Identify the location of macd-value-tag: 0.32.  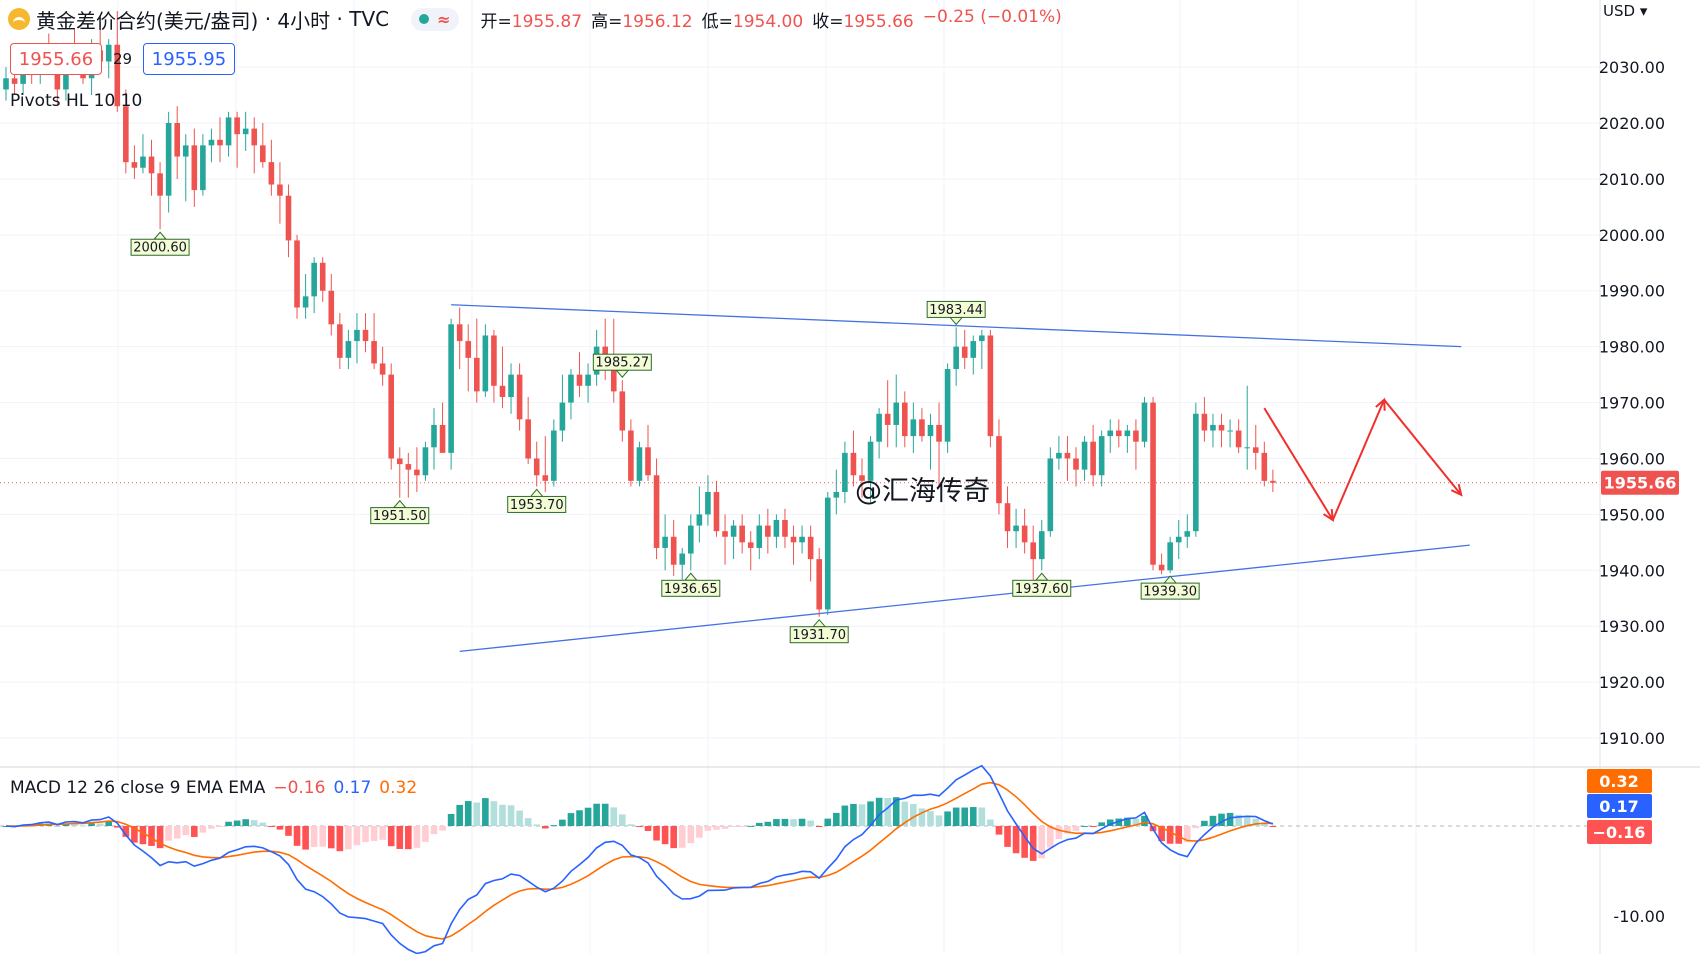
(1619, 781).